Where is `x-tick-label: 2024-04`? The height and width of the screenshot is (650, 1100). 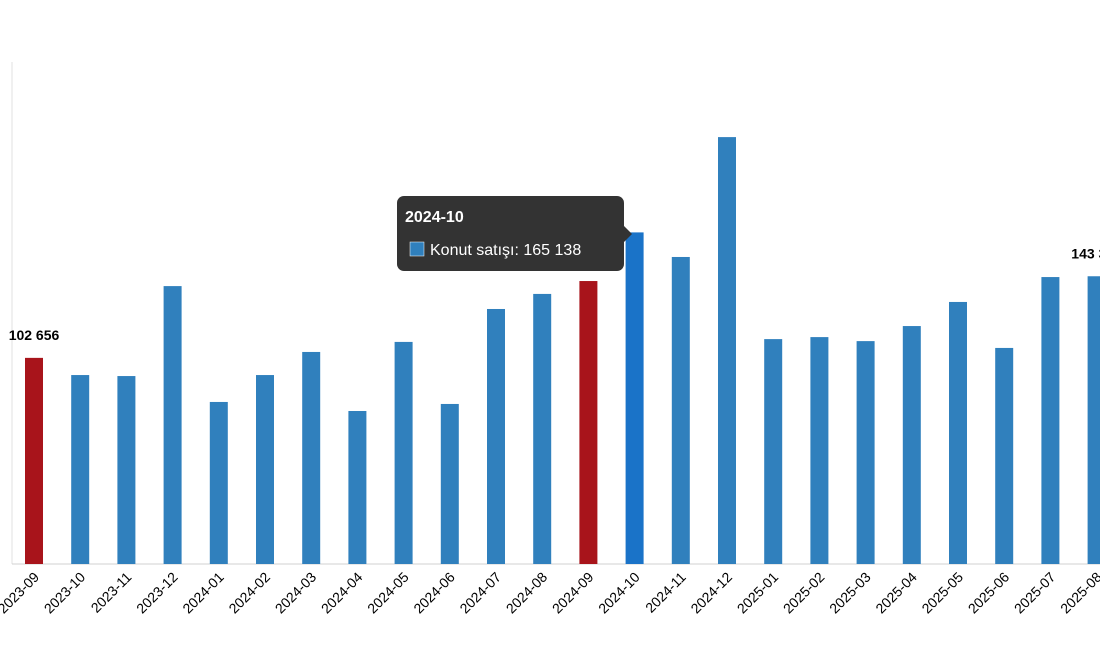
x-tick-label: 2024-04 is located at coordinates (342, 593).